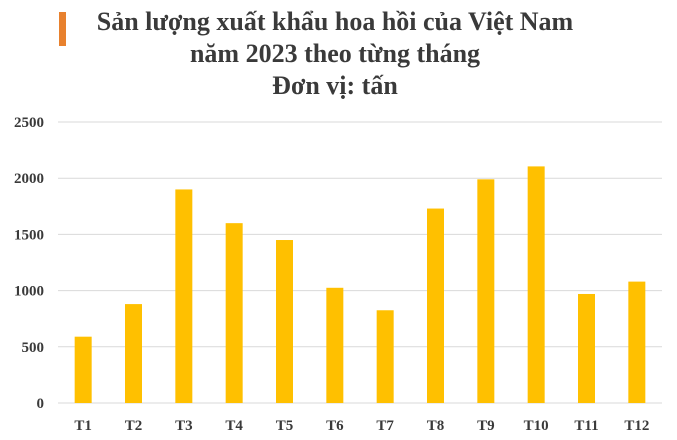 Image resolution: width=677 pixels, height=440 pixels. What do you see at coordinates (436, 426) in the screenshot?
I see `x-tick-label: T8` at bounding box center [436, 426].